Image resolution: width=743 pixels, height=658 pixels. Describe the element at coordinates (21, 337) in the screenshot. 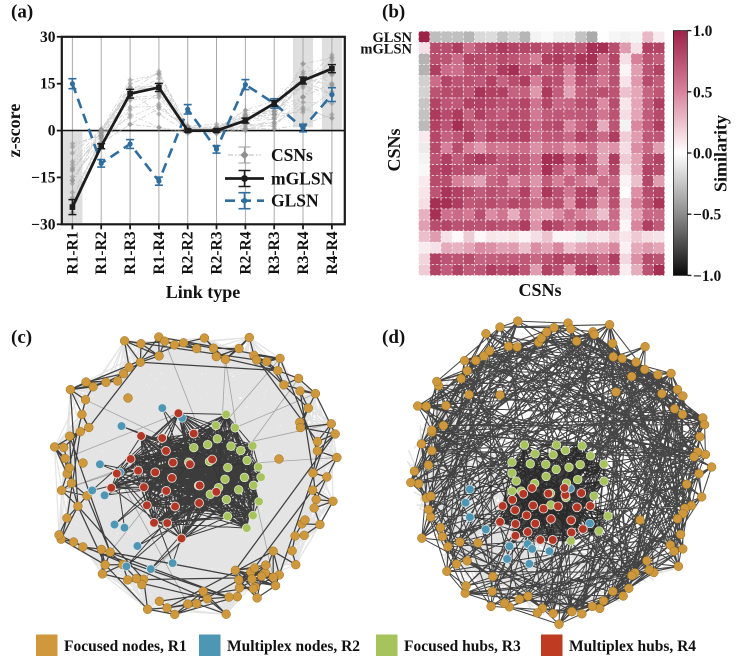

I see `svg-text: (c)` at that location.